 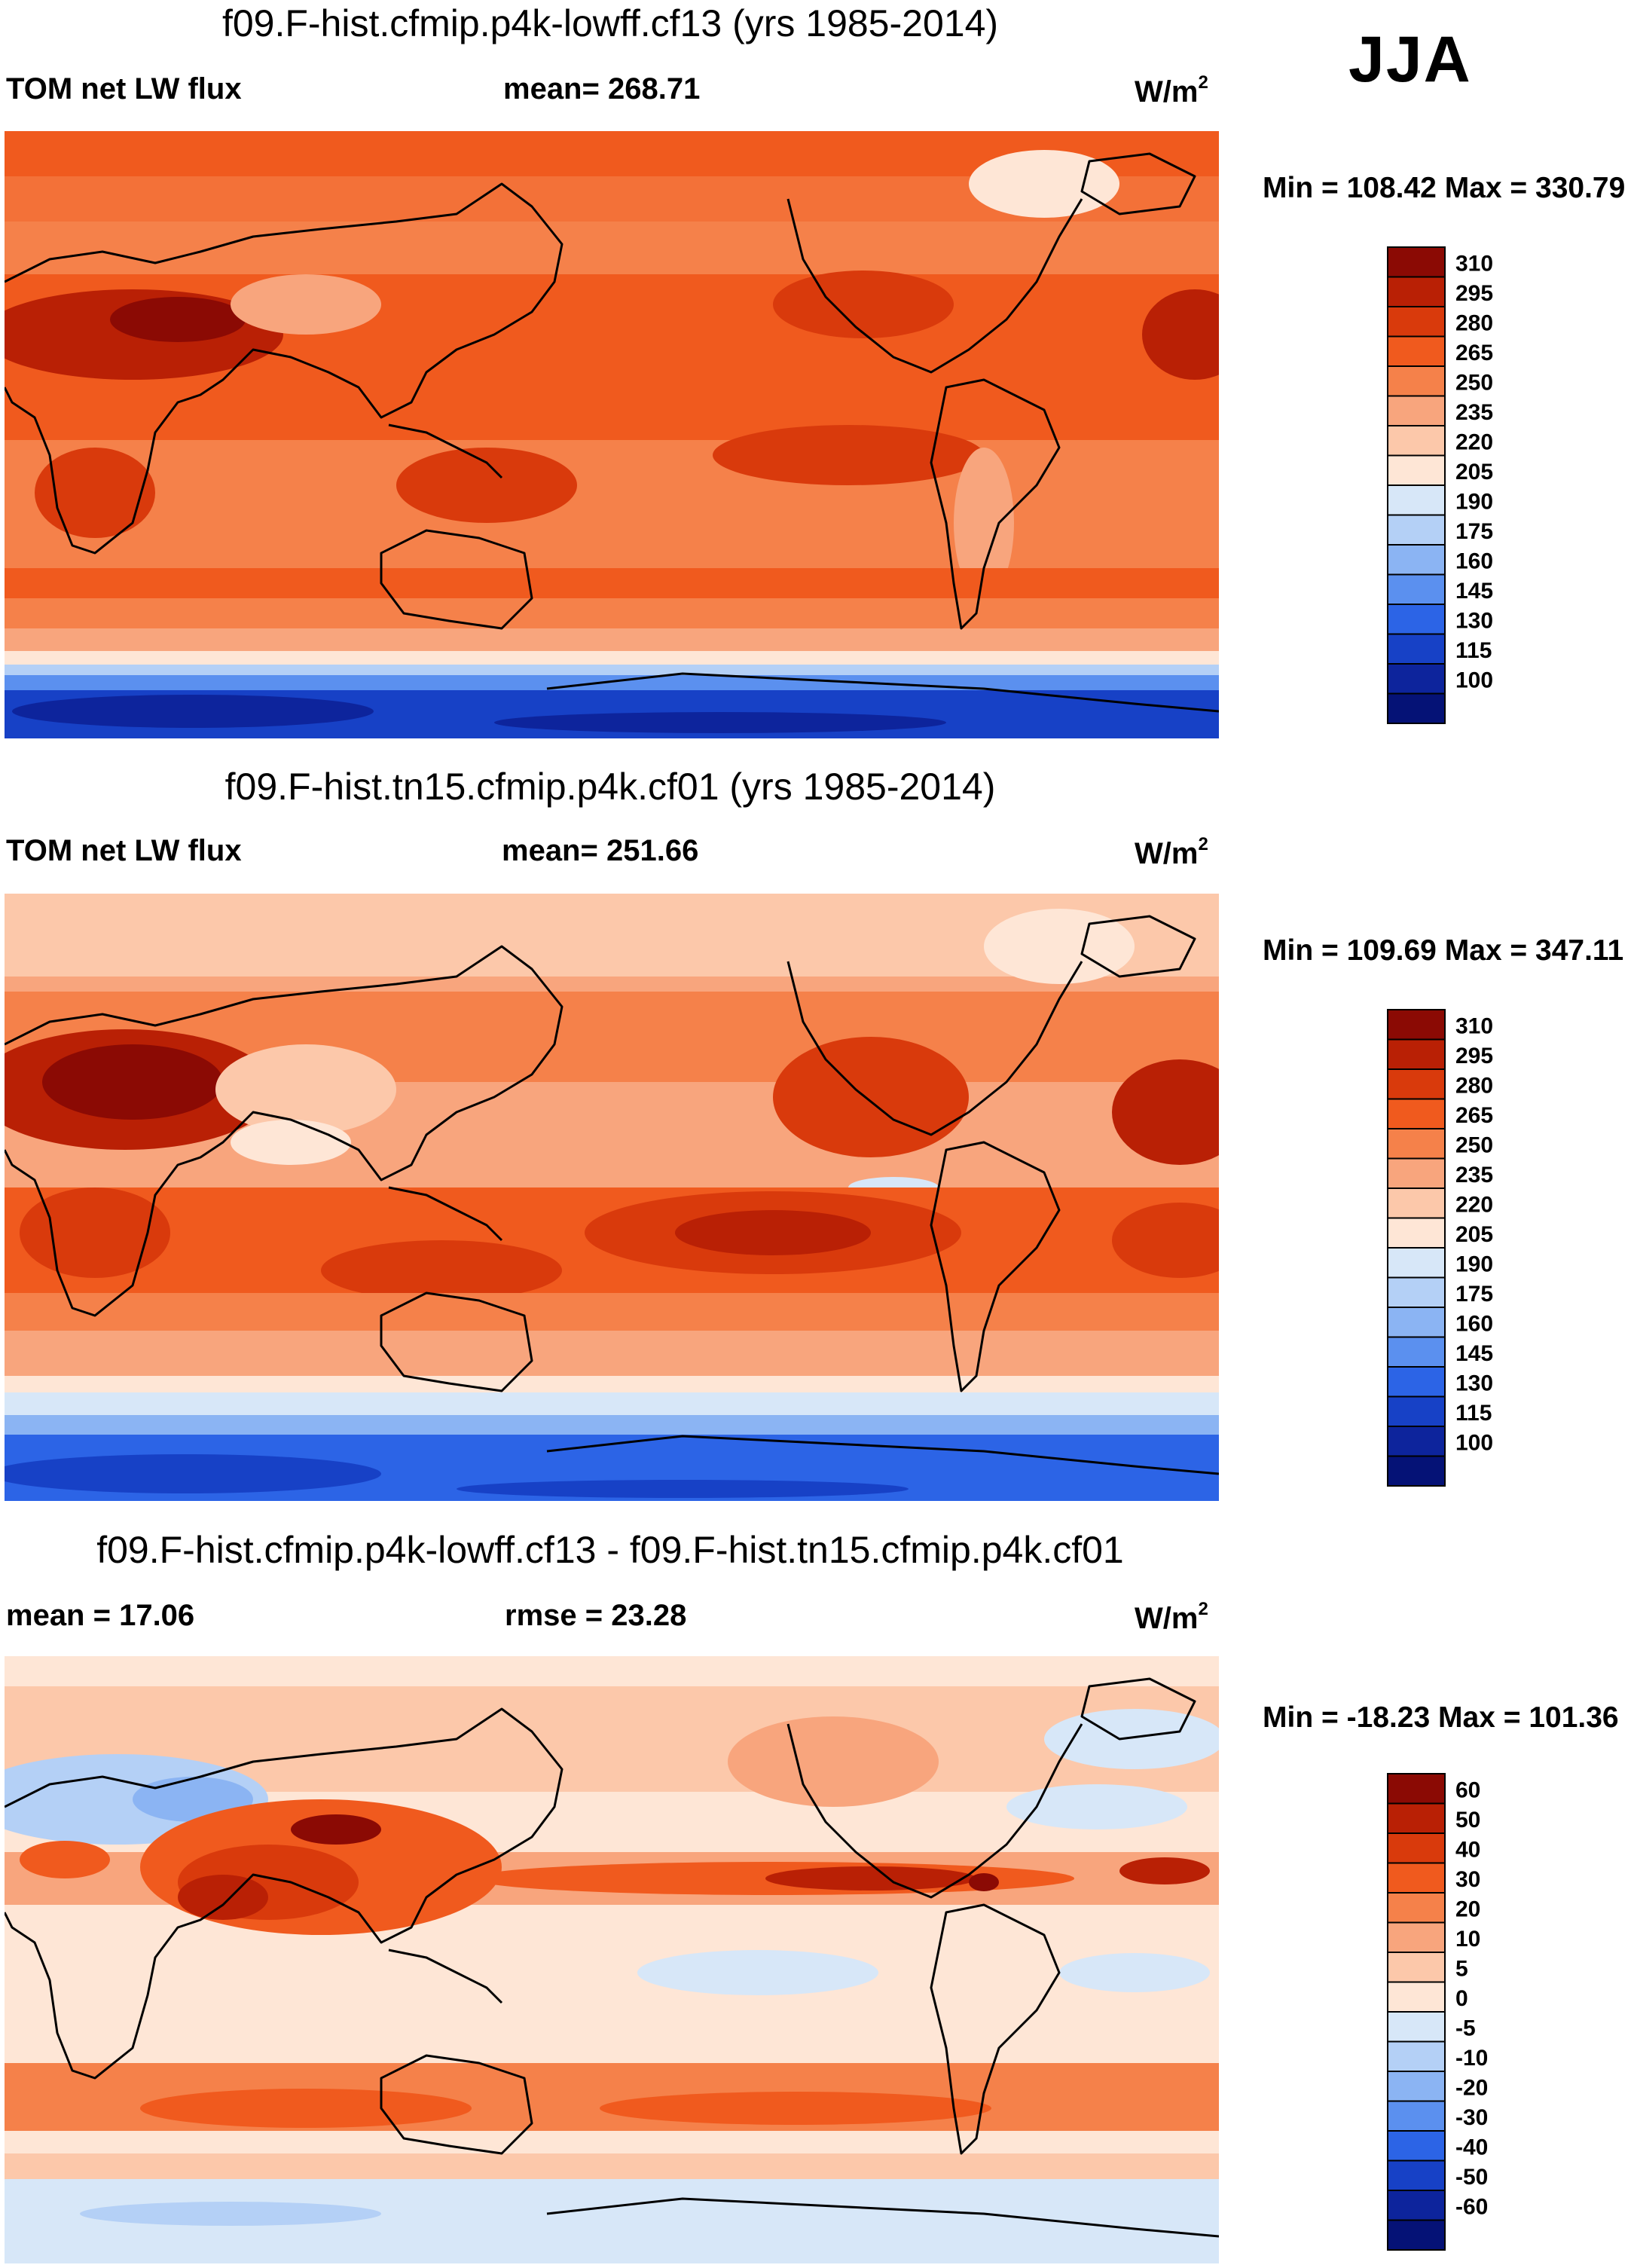 What do you see at coordinates (1474, 1115) in the screenshot?
I see `colorbar-tick-label: 265` at bounding box center [1474, 1115].